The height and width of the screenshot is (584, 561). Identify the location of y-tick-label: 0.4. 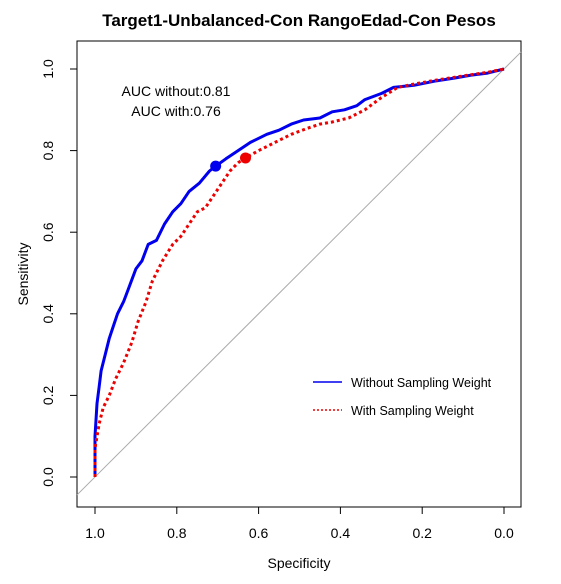
(48, 314).